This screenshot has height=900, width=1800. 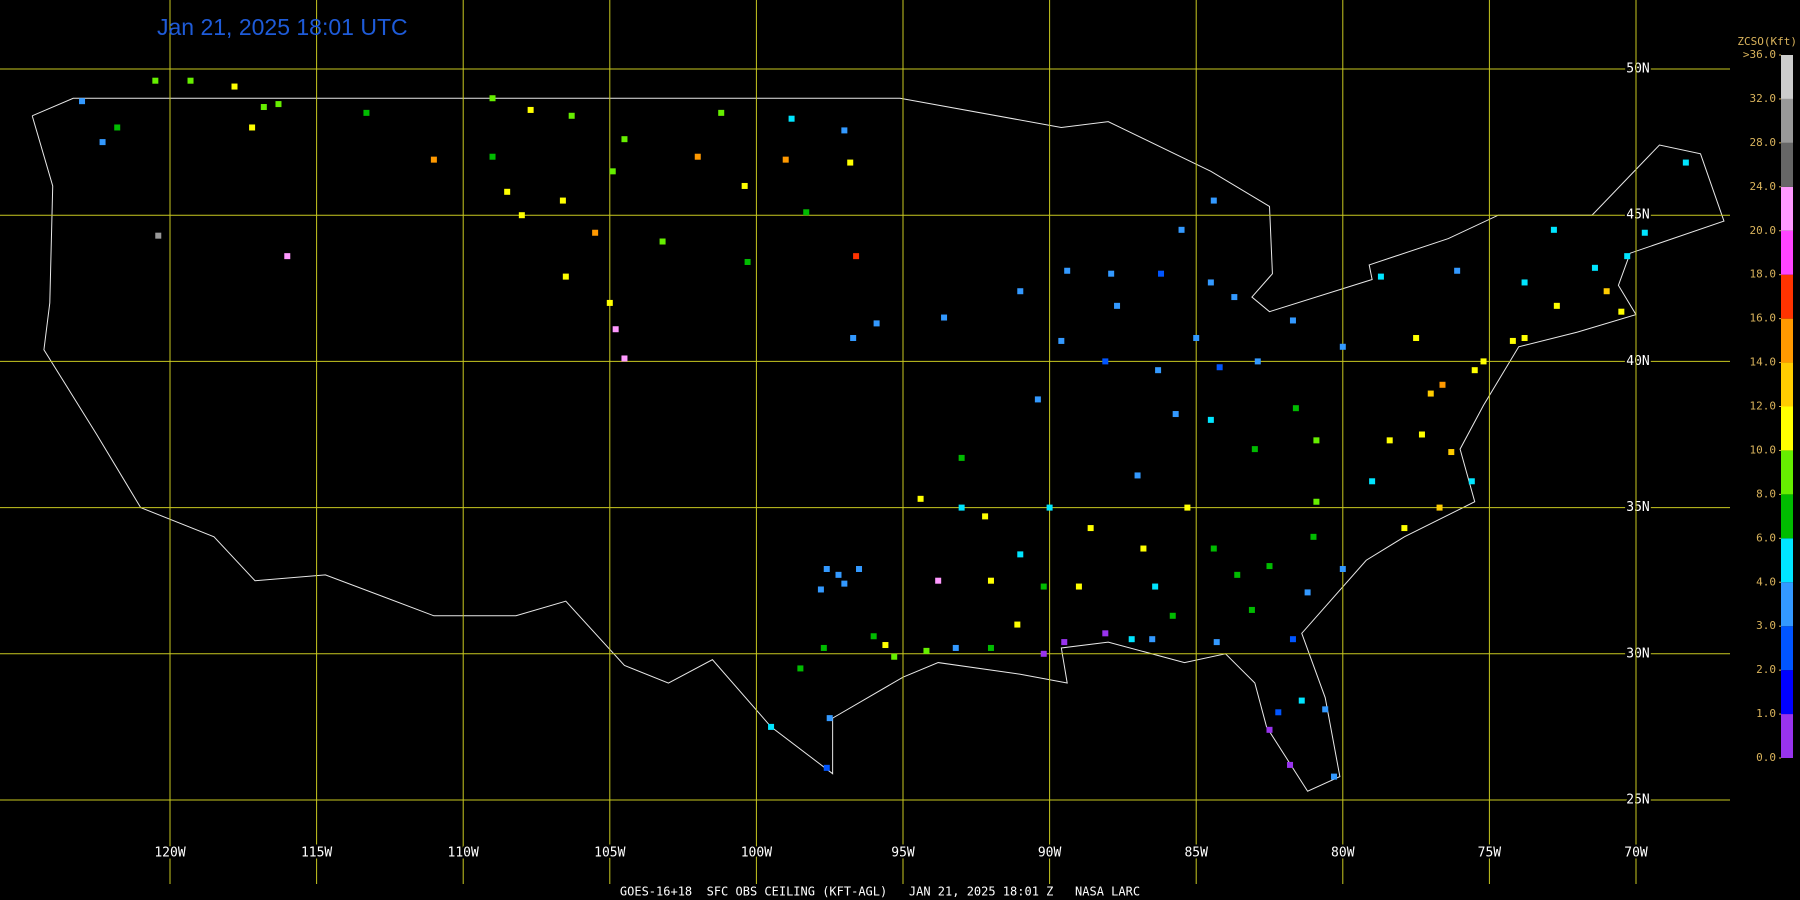 I want to click on legend-label: 28.0, so click(x=1763, y=142).